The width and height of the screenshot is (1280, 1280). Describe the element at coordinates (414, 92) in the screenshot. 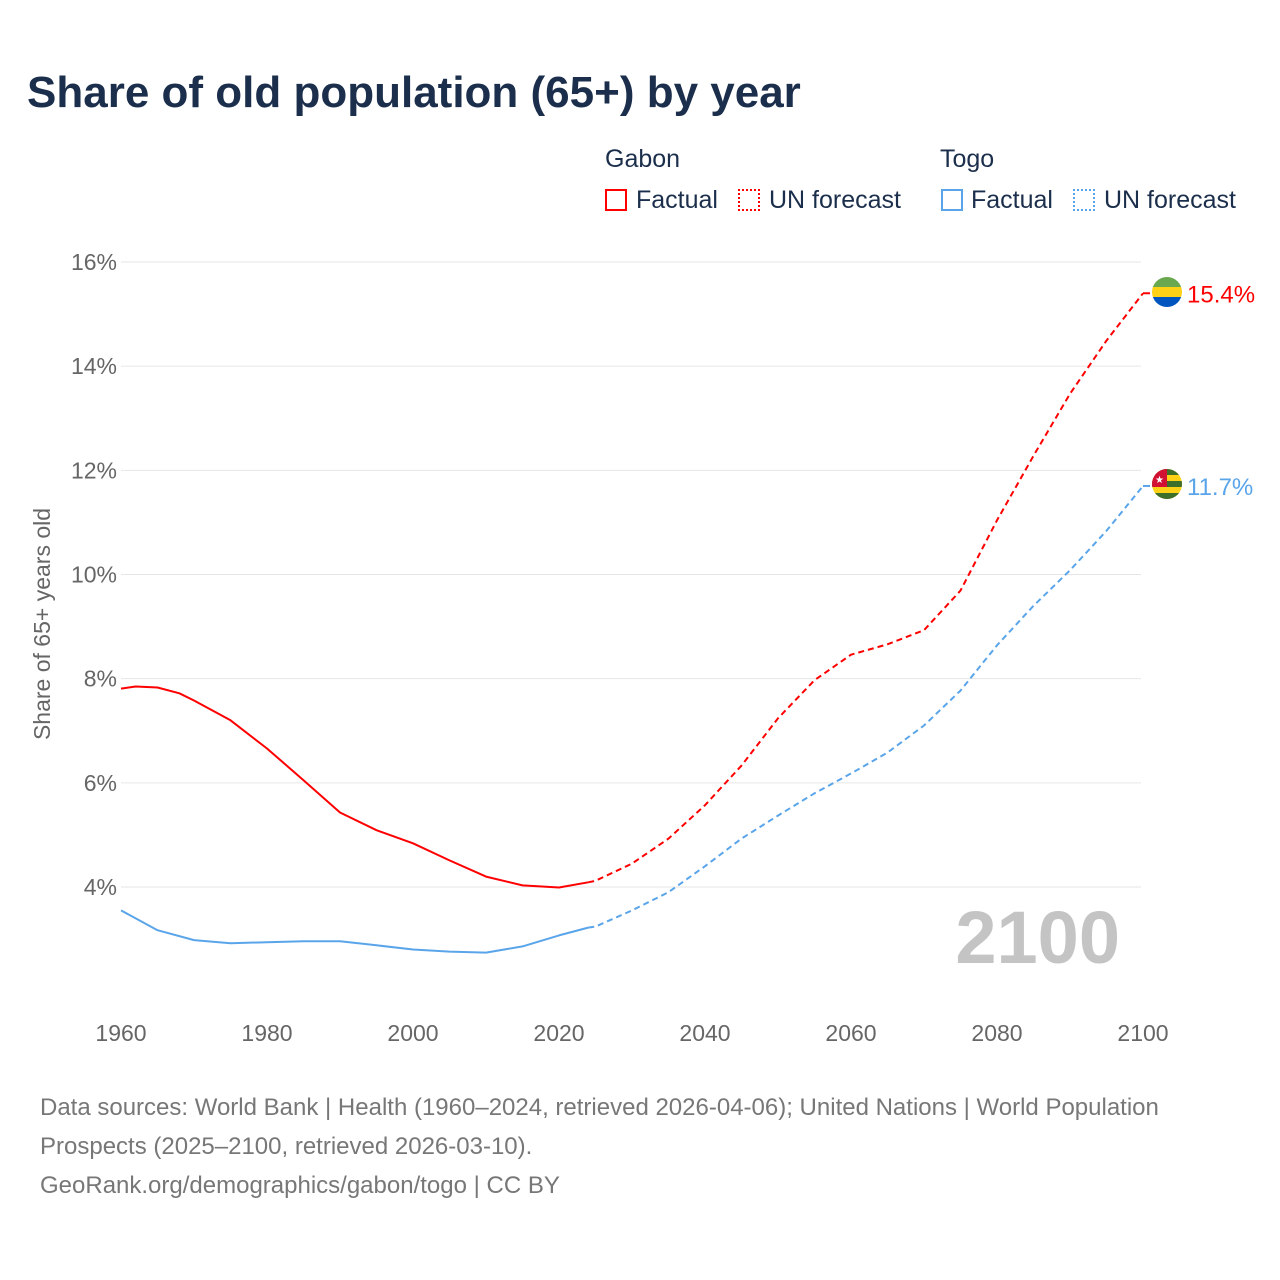

I see `chart-title: Share of old population (65+) by year` at that location.